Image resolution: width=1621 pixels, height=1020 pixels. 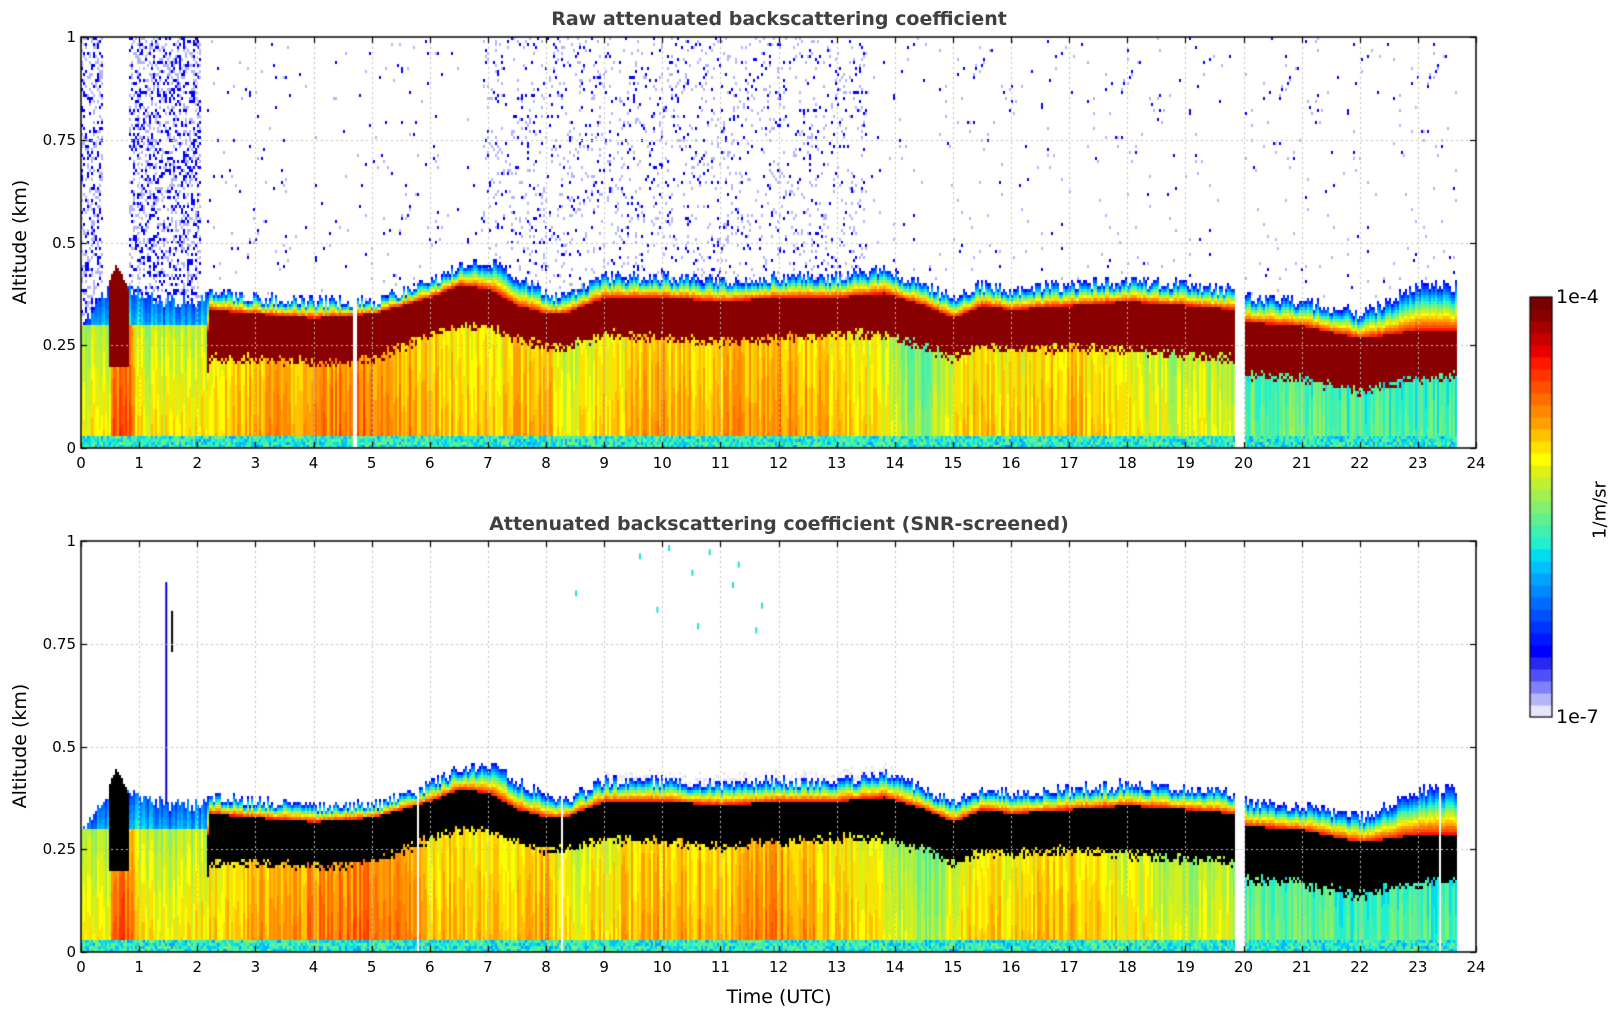 I want to click on colorbar-max-label: 1e-4, so click(x=1577, y=297).